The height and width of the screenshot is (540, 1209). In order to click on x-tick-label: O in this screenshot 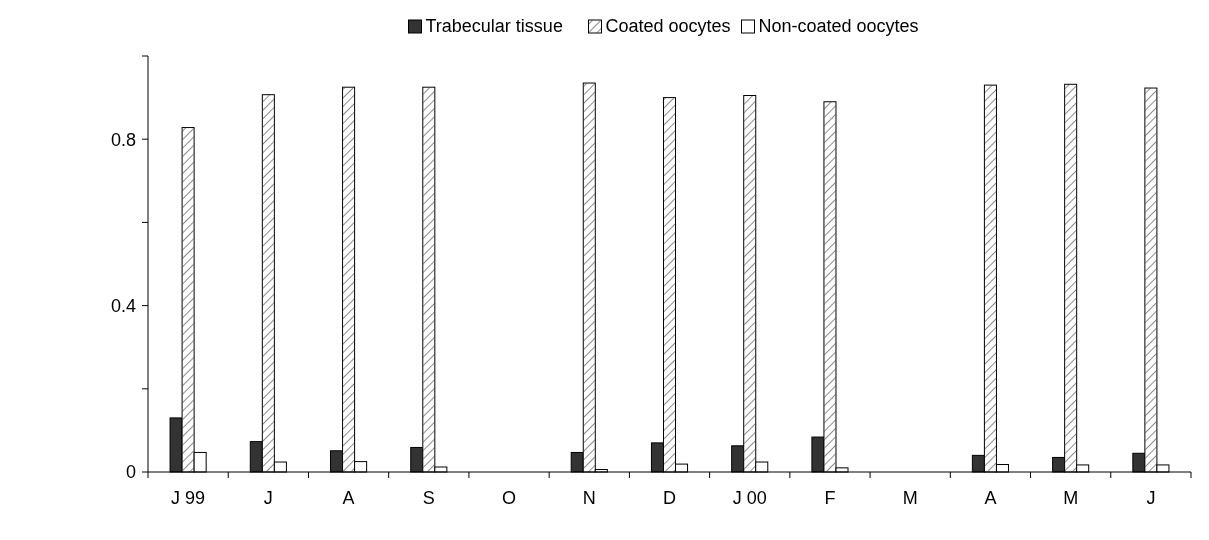, I will do `click(509, 498)`.